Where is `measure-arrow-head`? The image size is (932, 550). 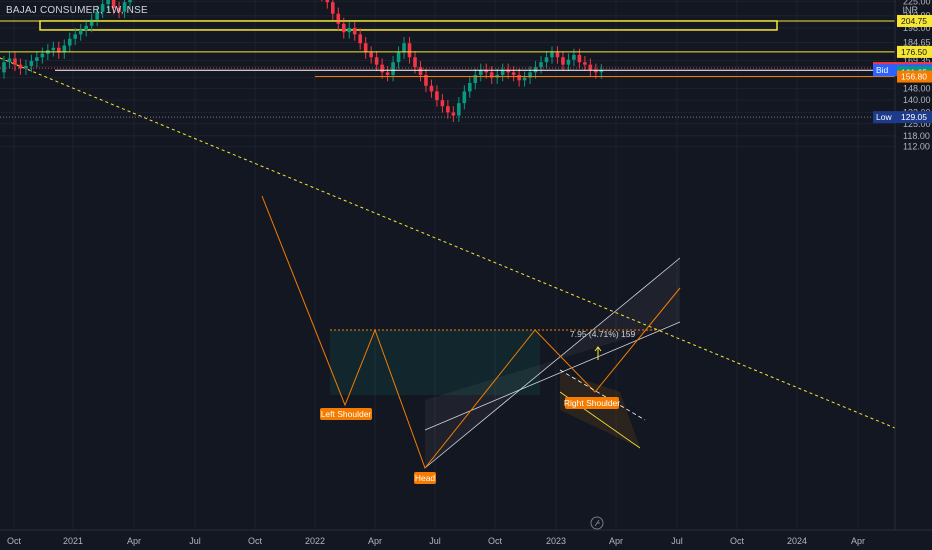
measure-arrow-head is located at coordinates (598, 349).